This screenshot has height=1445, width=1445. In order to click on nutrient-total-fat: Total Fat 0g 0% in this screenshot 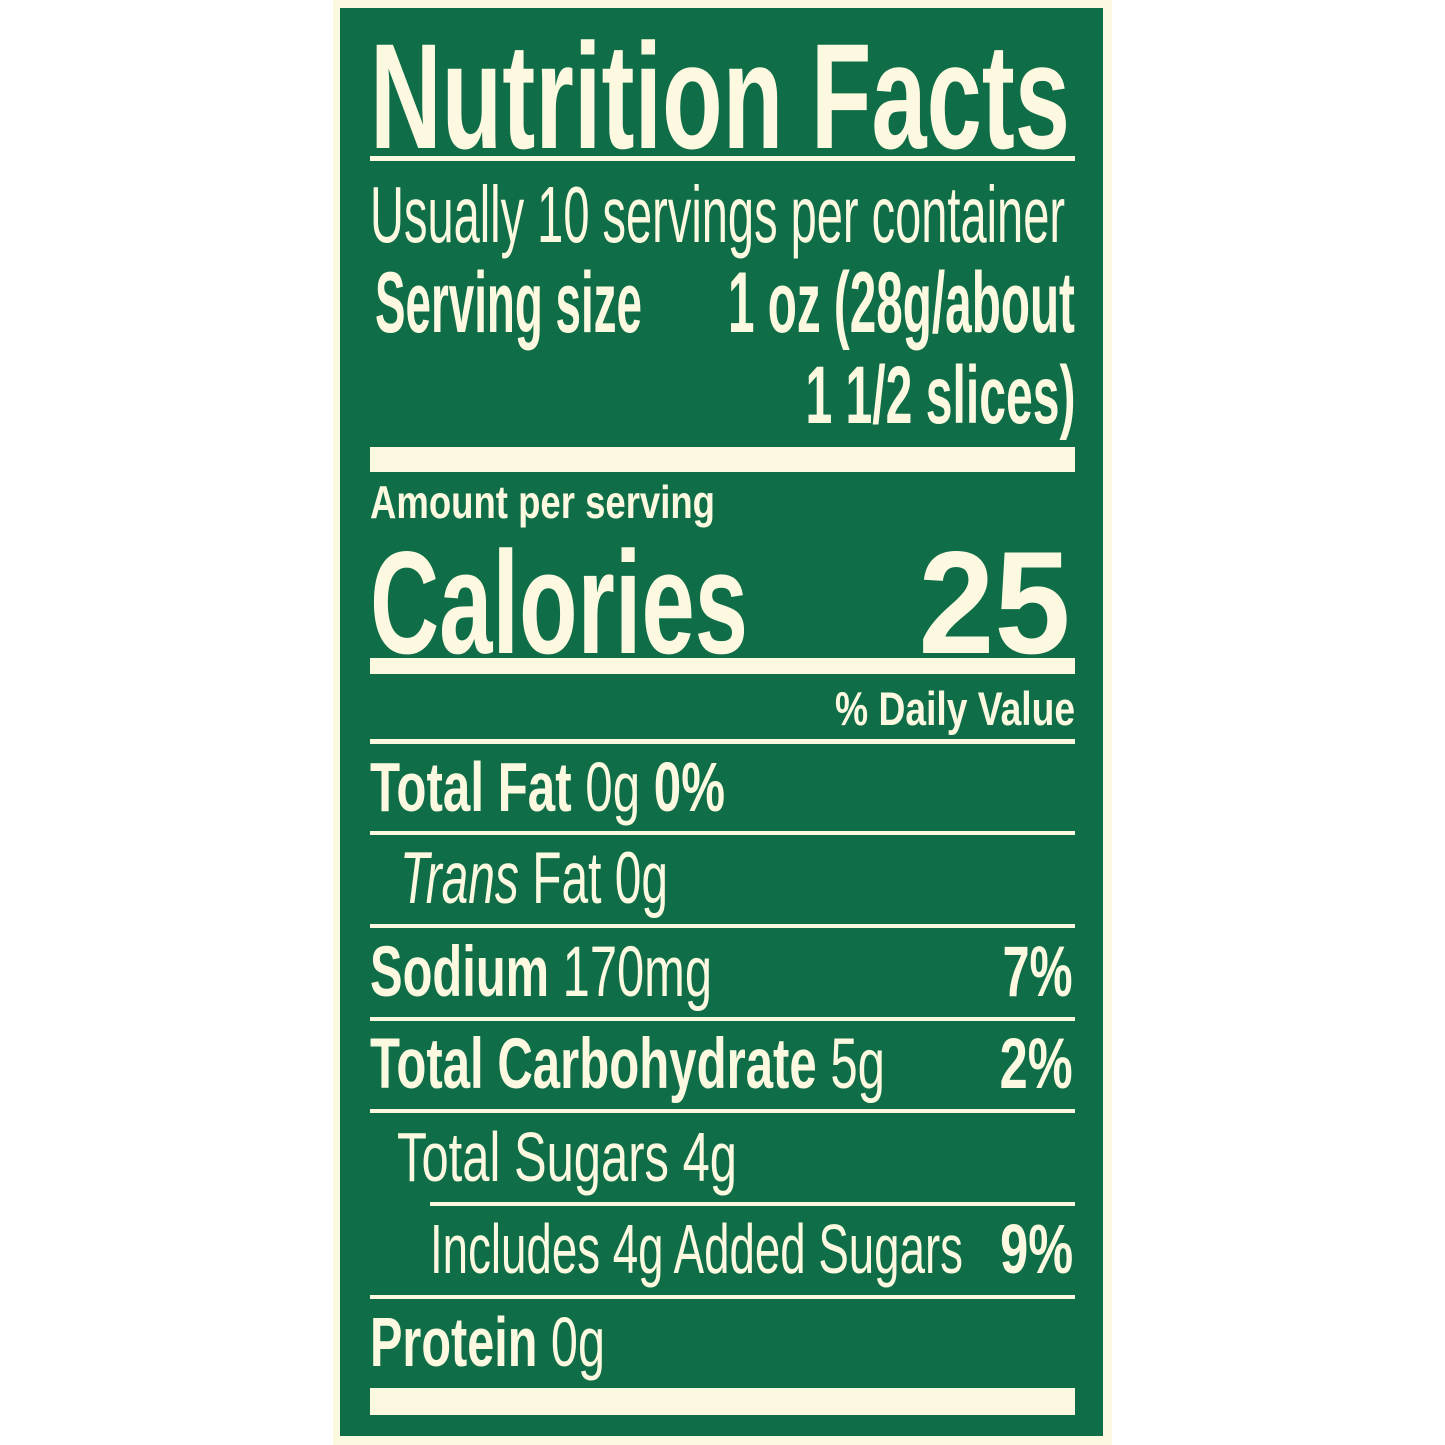, I will do `click(547, 787)`.